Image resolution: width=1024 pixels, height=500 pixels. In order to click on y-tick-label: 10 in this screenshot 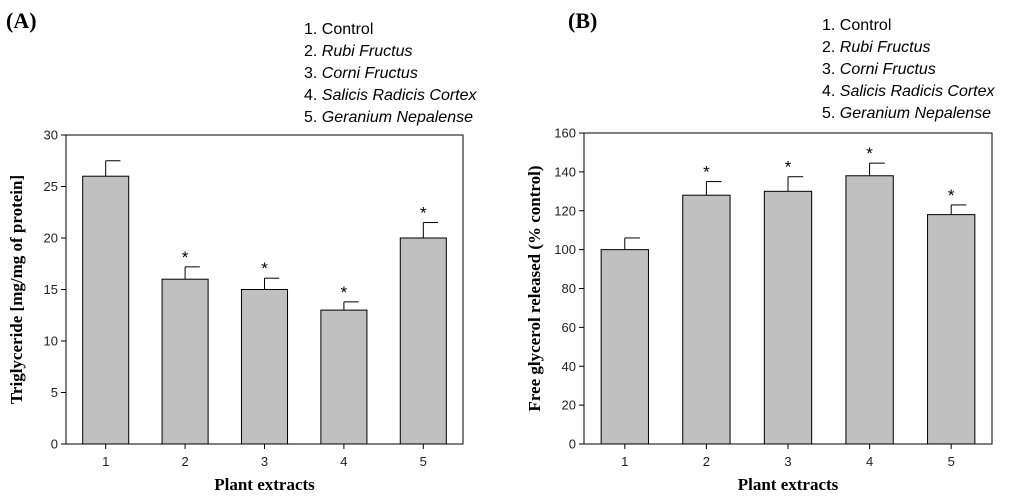, I will do `click(51, 341)`.